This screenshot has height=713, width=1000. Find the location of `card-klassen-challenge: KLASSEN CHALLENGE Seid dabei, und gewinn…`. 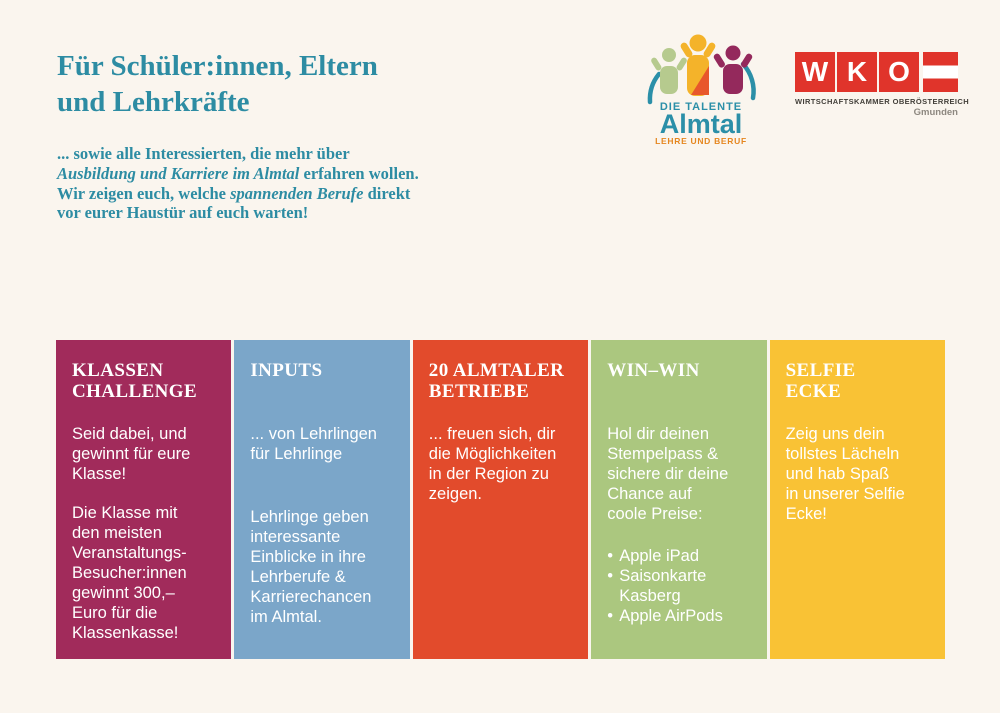

card-klassen-challenge: KLASSEN CHALLENGE Seid dabei, und gewinn… is located at coordinates (144, 499).